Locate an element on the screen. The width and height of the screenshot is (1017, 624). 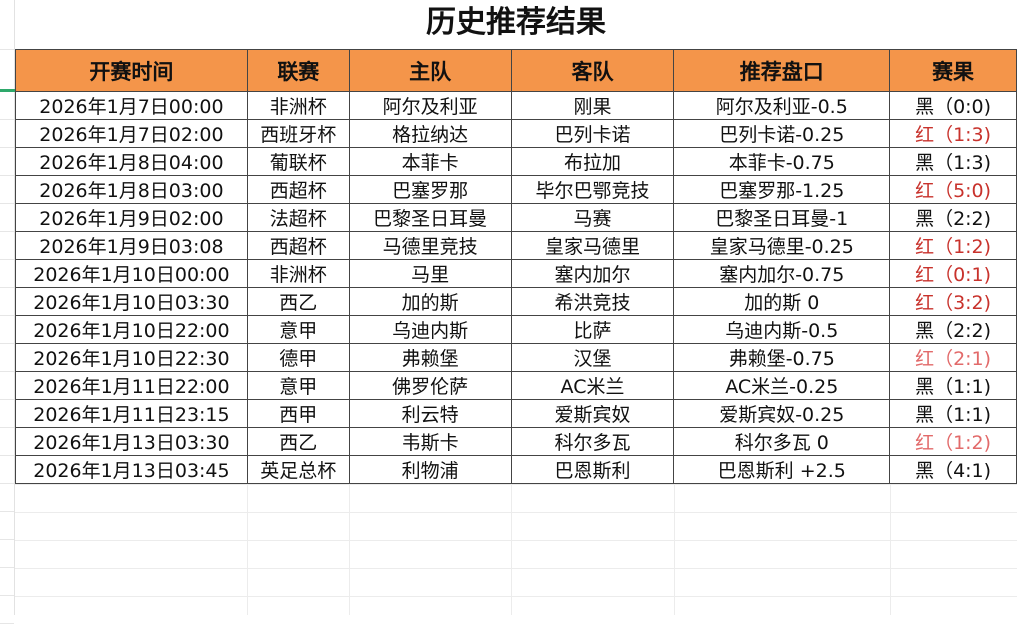
header-result: 赛果 is located at coordinates (953, 70).